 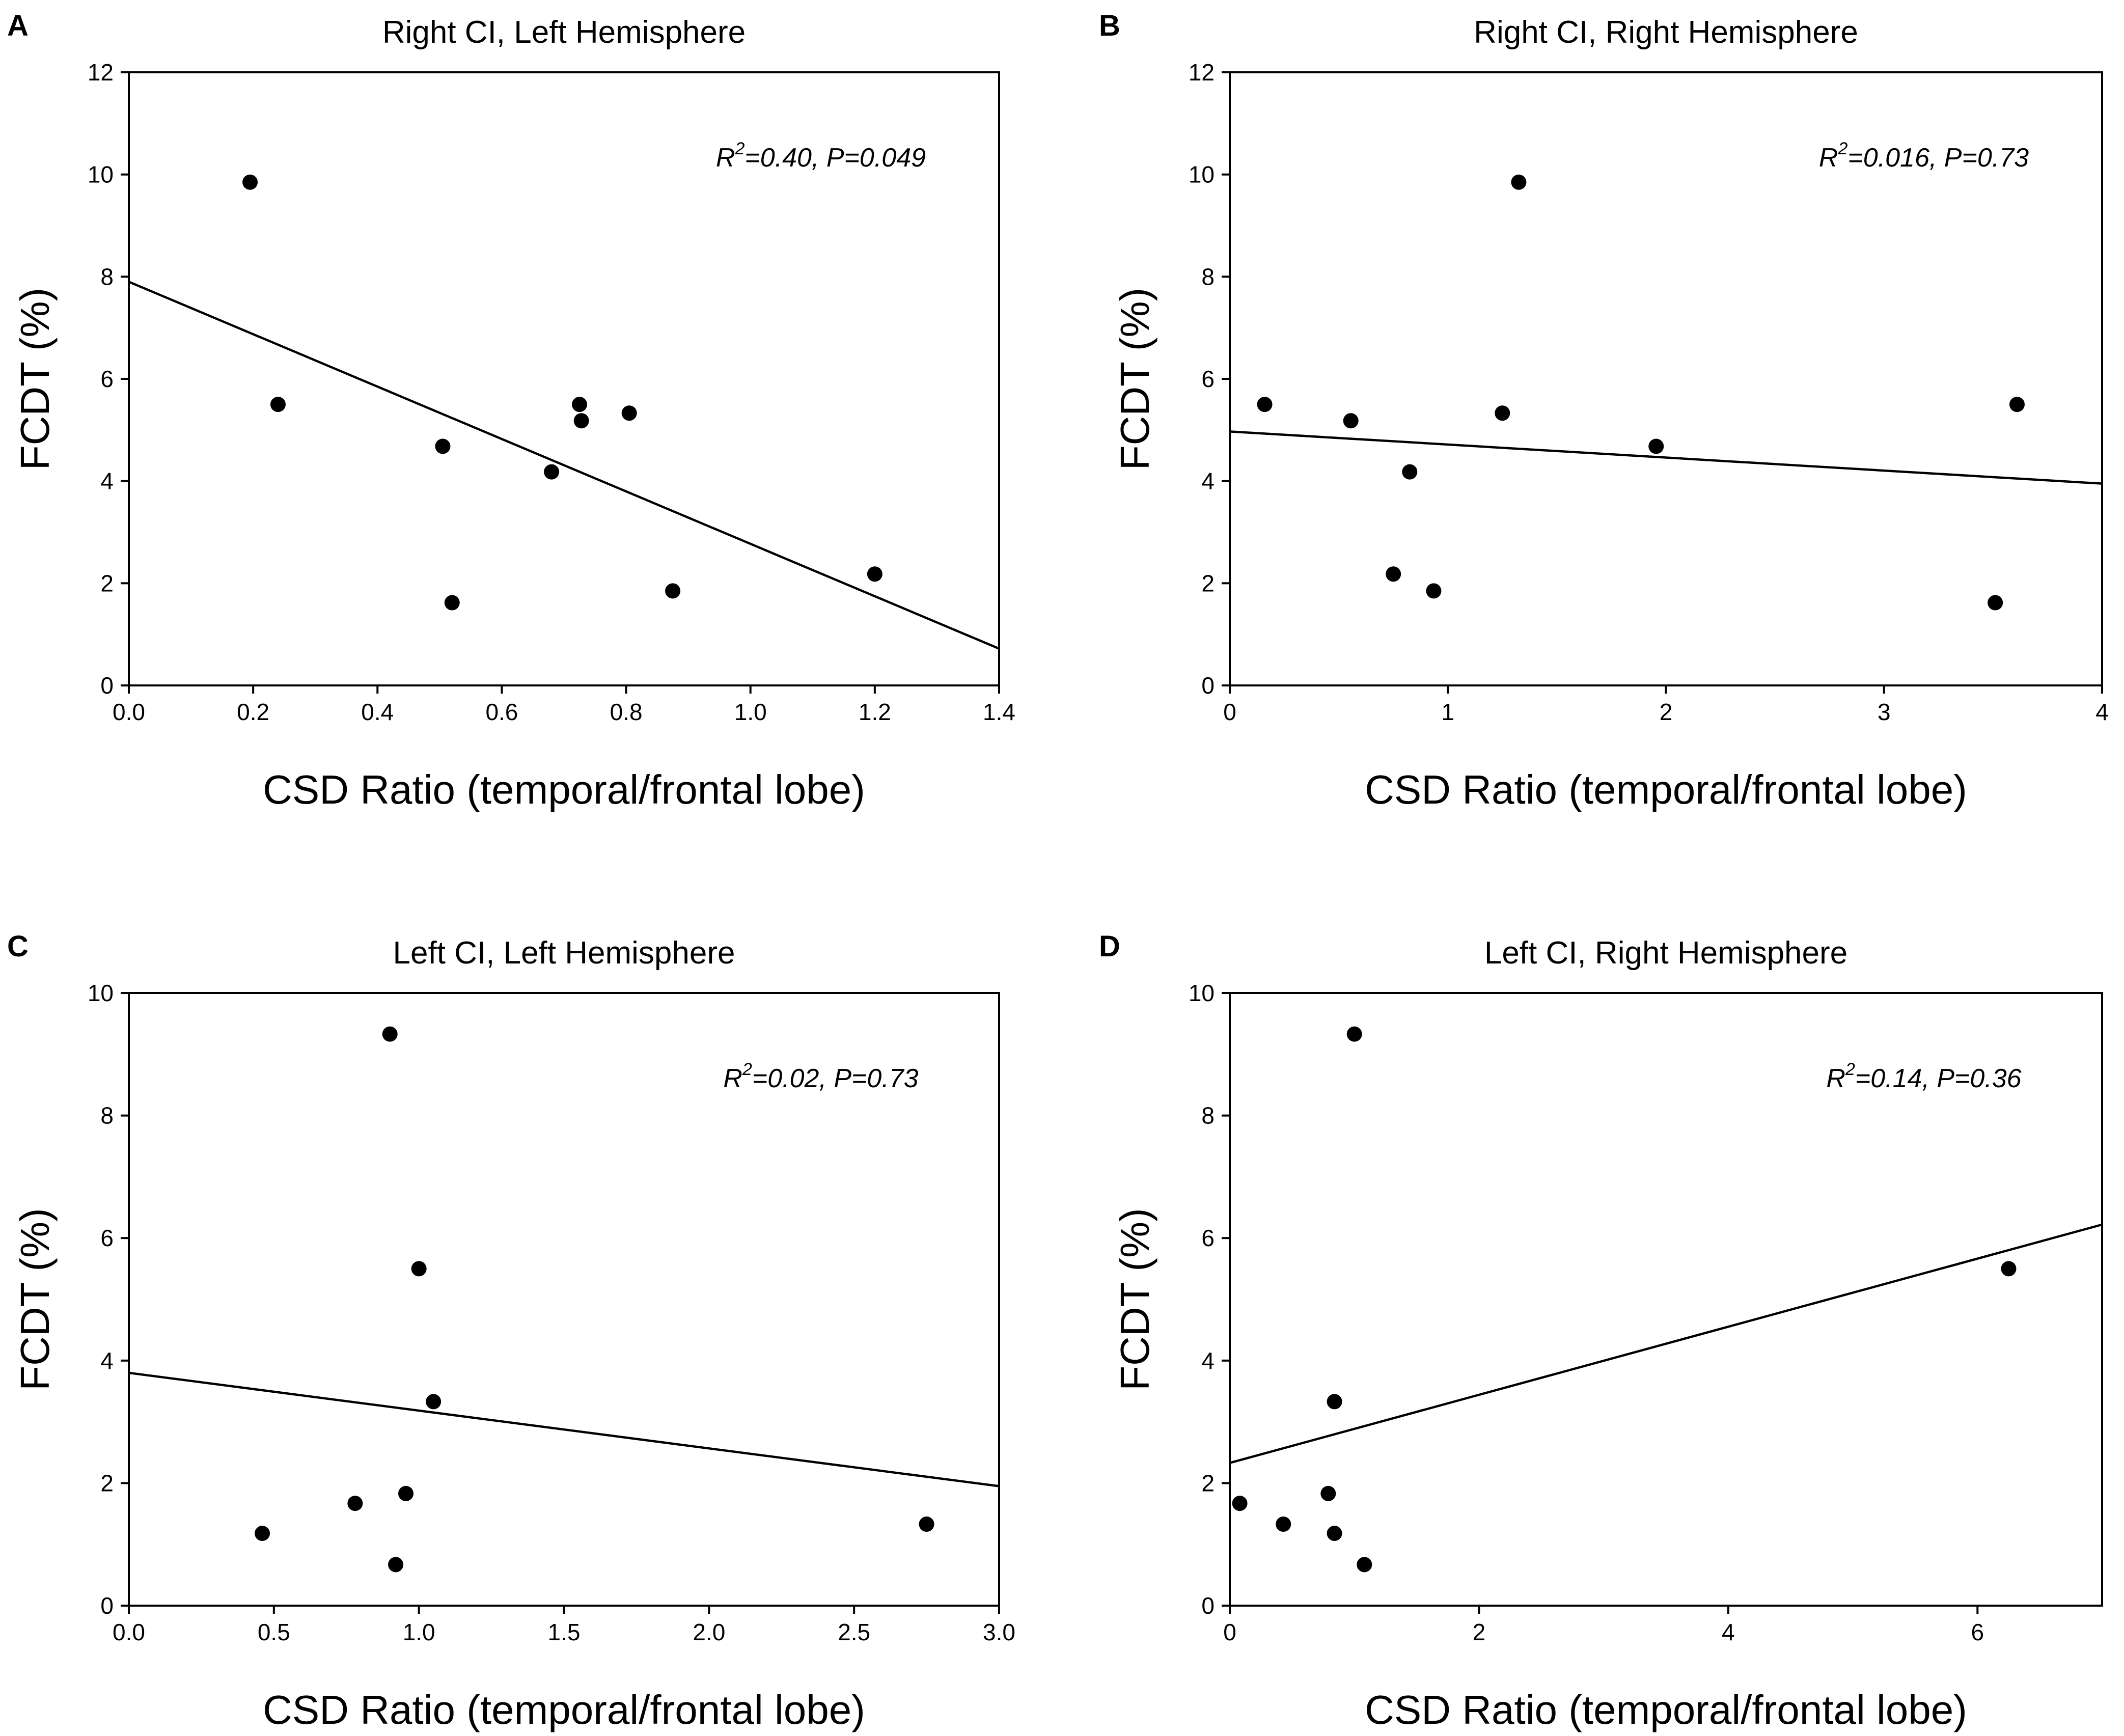 What do you see at coordinates (999, 1632) in the screenshot?
I see `x-tick-label-c: 3.0` at bounding box center [999, 1632].